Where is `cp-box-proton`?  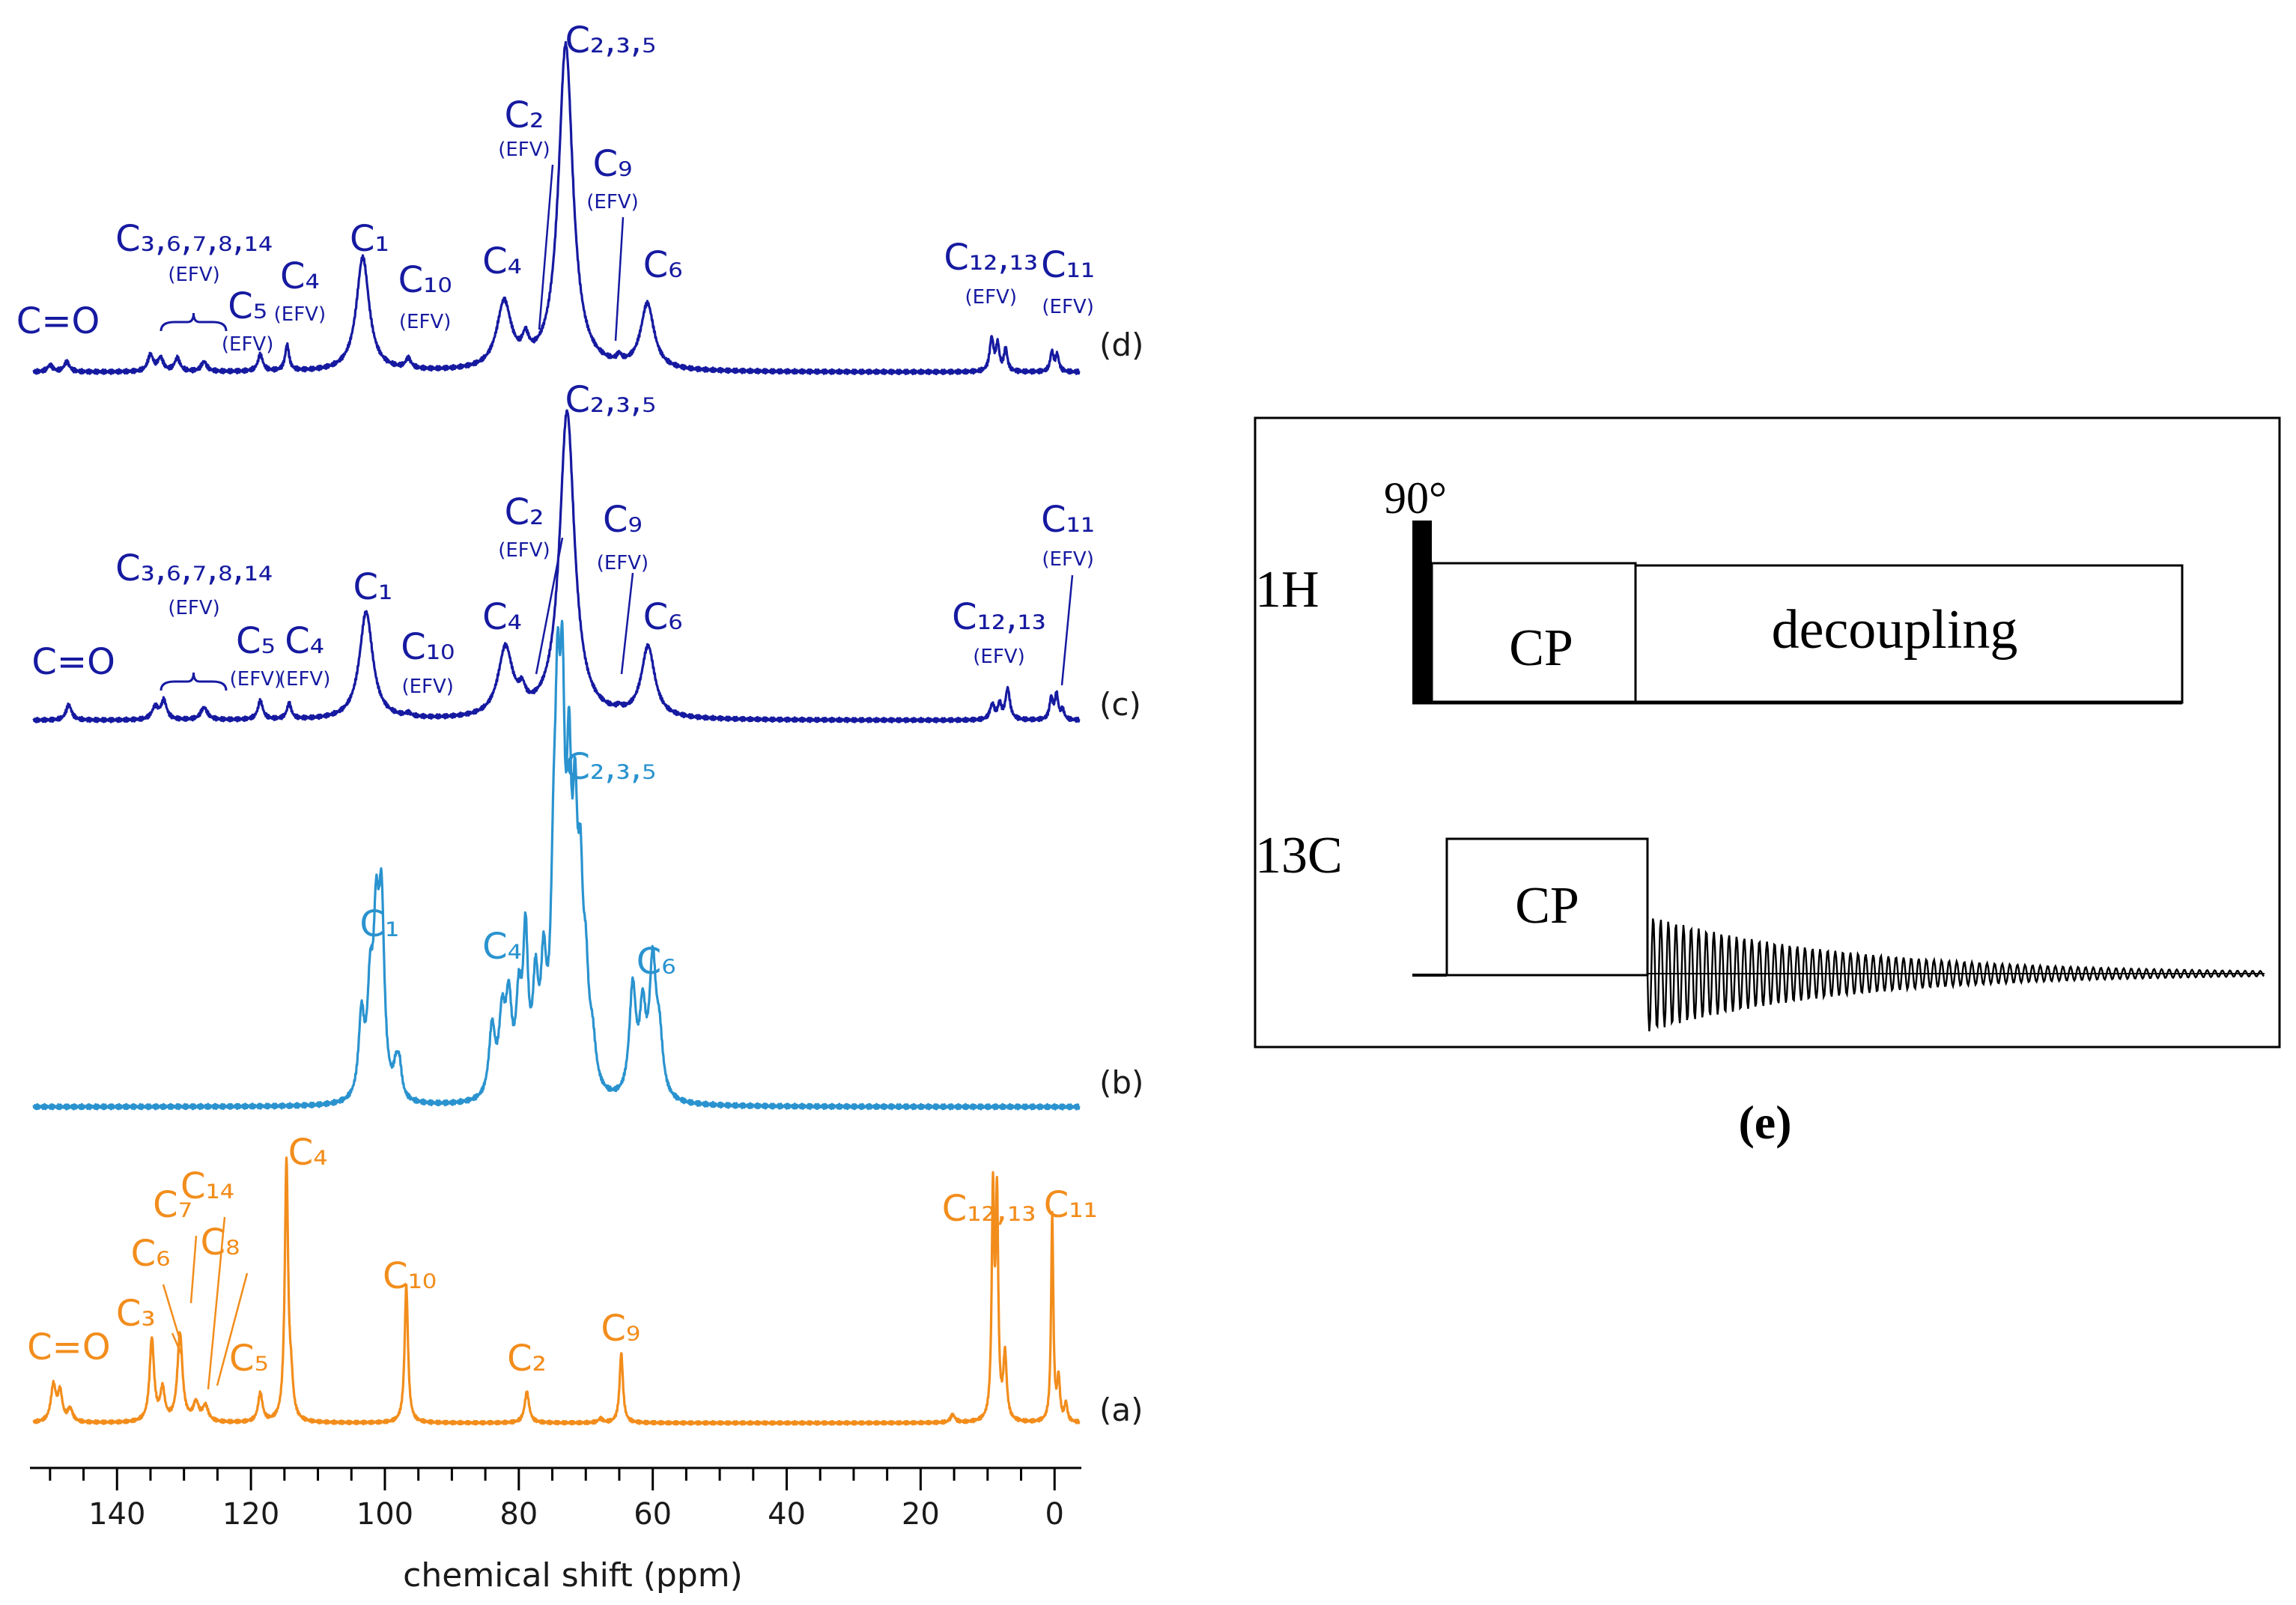 cp-box-proton is located at coordinates (1533, 633).